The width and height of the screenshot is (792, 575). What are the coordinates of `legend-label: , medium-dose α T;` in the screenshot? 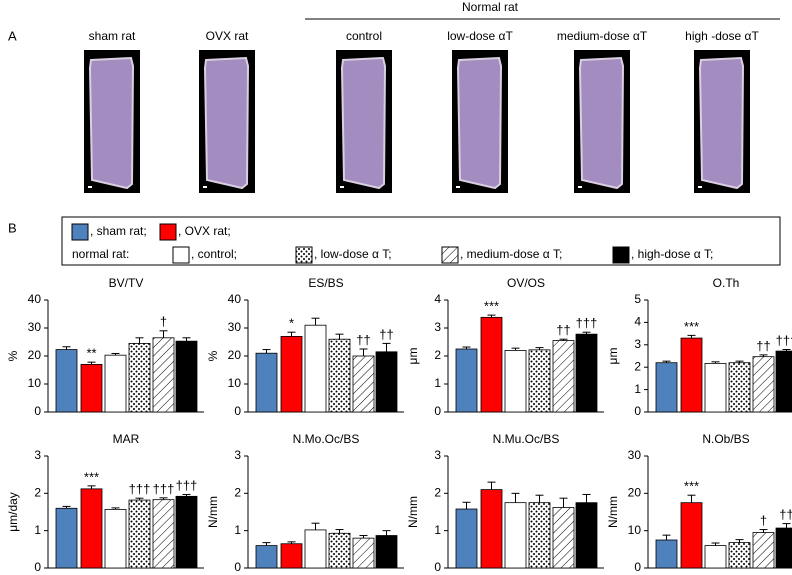 It's located at (511, 254).